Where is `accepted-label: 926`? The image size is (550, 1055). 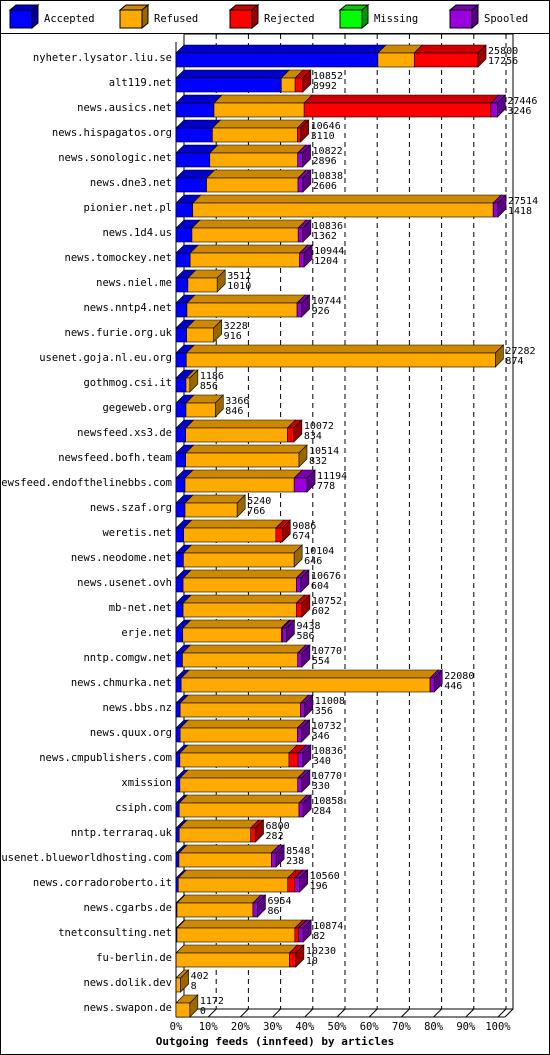
accepted-label: 926 is located at coordinates (321, 311).